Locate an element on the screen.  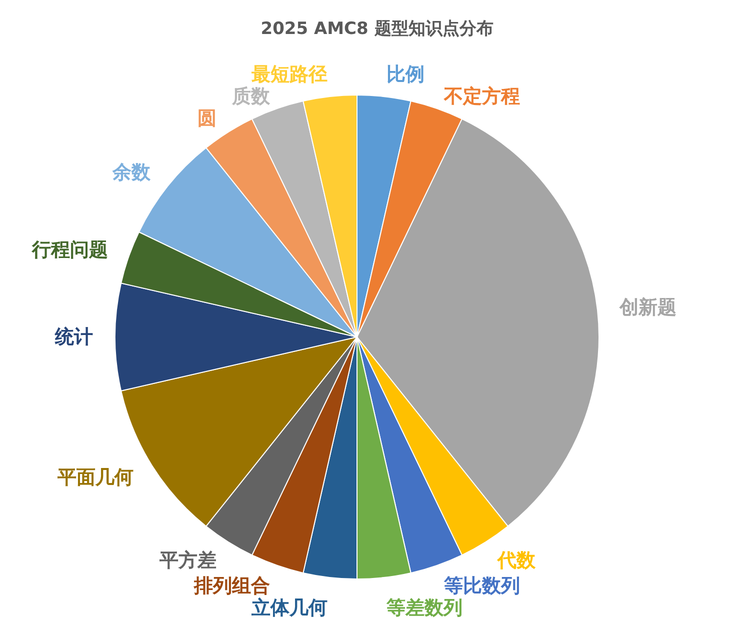
slice-label: 比例 is located at coordinates (405, 75).